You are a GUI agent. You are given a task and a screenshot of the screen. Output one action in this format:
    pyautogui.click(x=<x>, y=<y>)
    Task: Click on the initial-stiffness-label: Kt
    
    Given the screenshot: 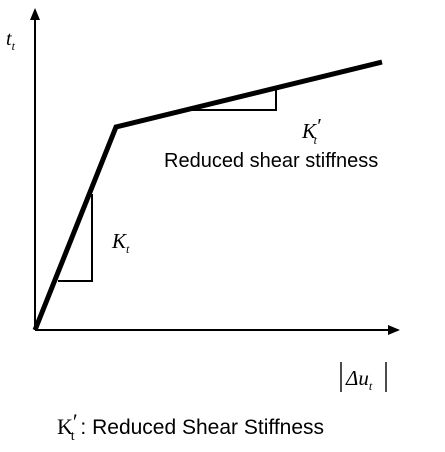 What is the action you would take?
    pyautogui.click(x=120, y=242)
    